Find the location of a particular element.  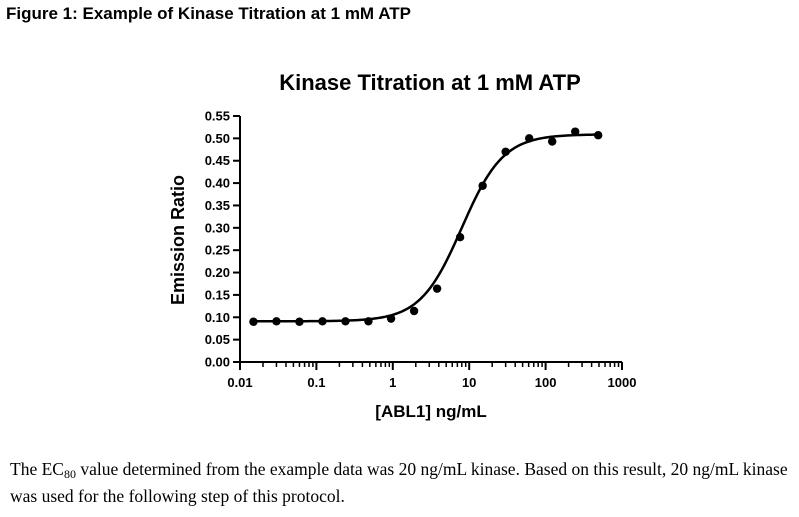

y-tick-label: 0.40 is located at coordinates (217, 183).